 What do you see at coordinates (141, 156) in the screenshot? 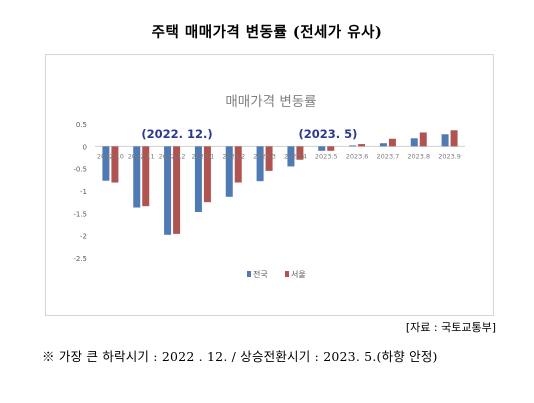
I see `x-tick-label: 2022.11` at bounding box center [141, 156].